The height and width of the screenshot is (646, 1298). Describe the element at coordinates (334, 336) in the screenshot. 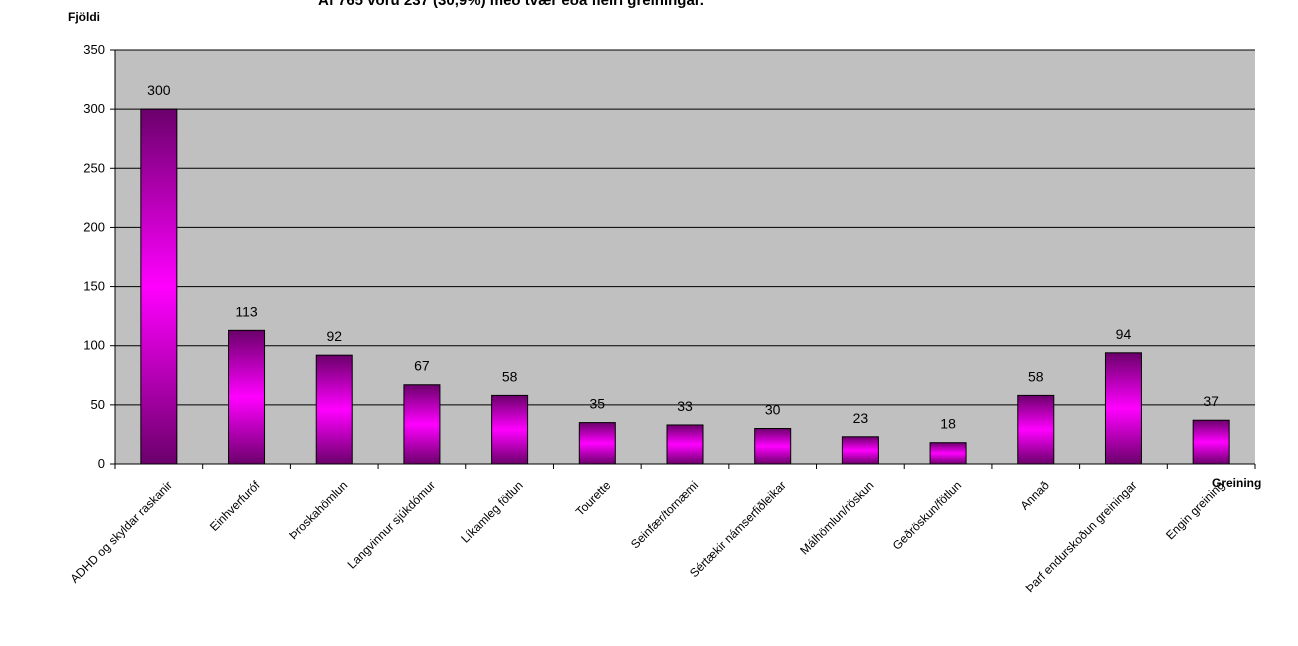

I see `data-label: 92` at that location.